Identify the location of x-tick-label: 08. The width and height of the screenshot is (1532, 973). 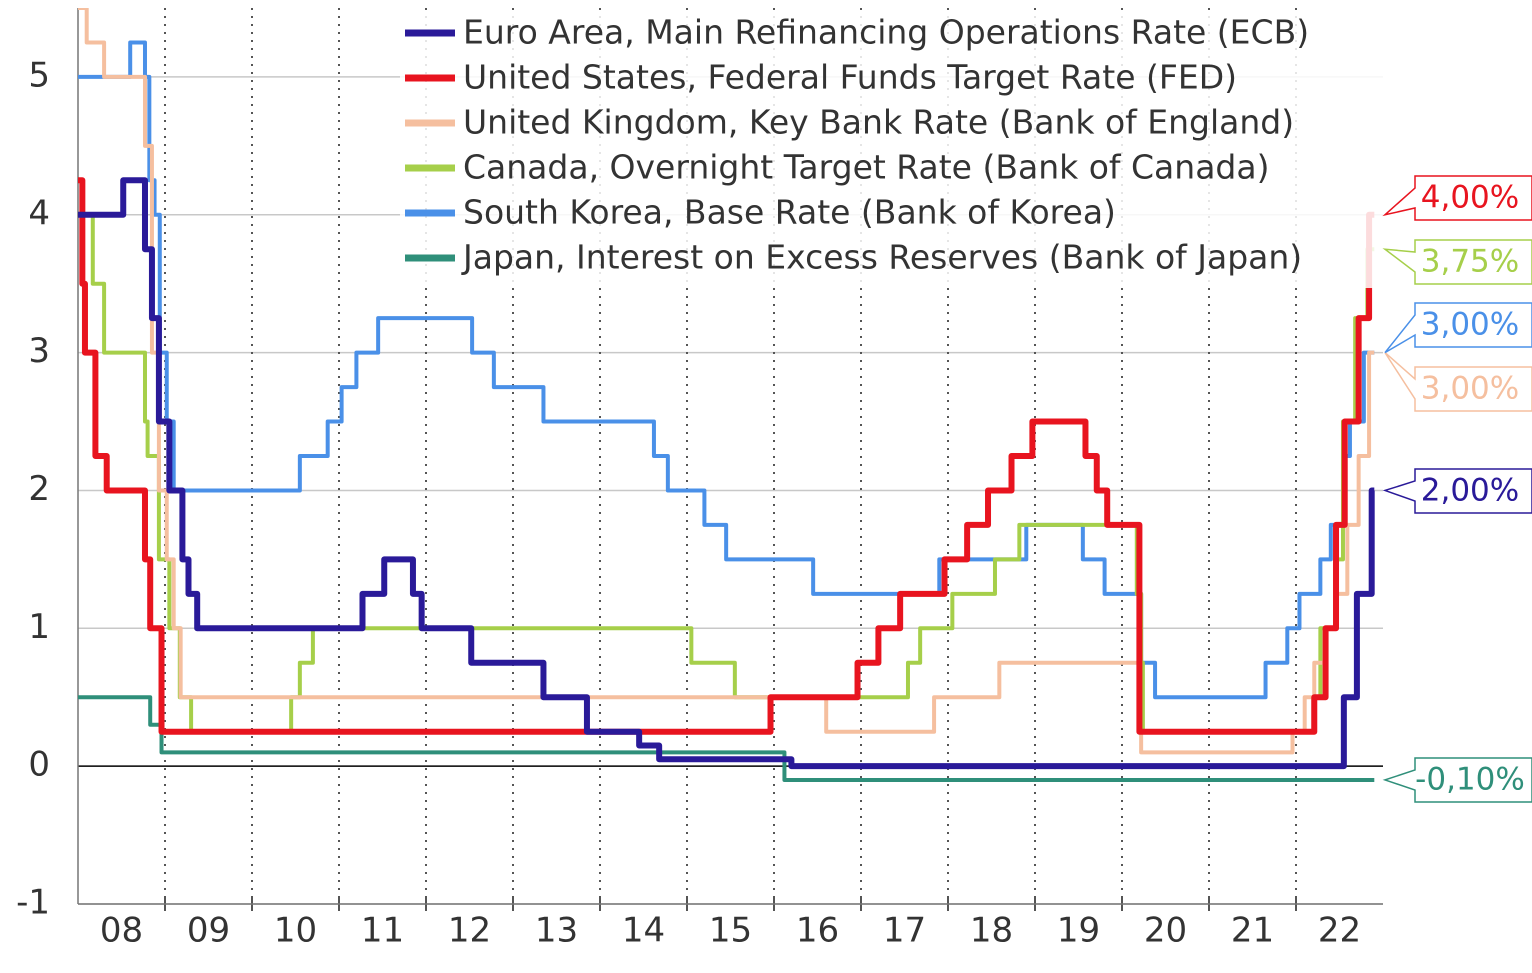
(121, 931).